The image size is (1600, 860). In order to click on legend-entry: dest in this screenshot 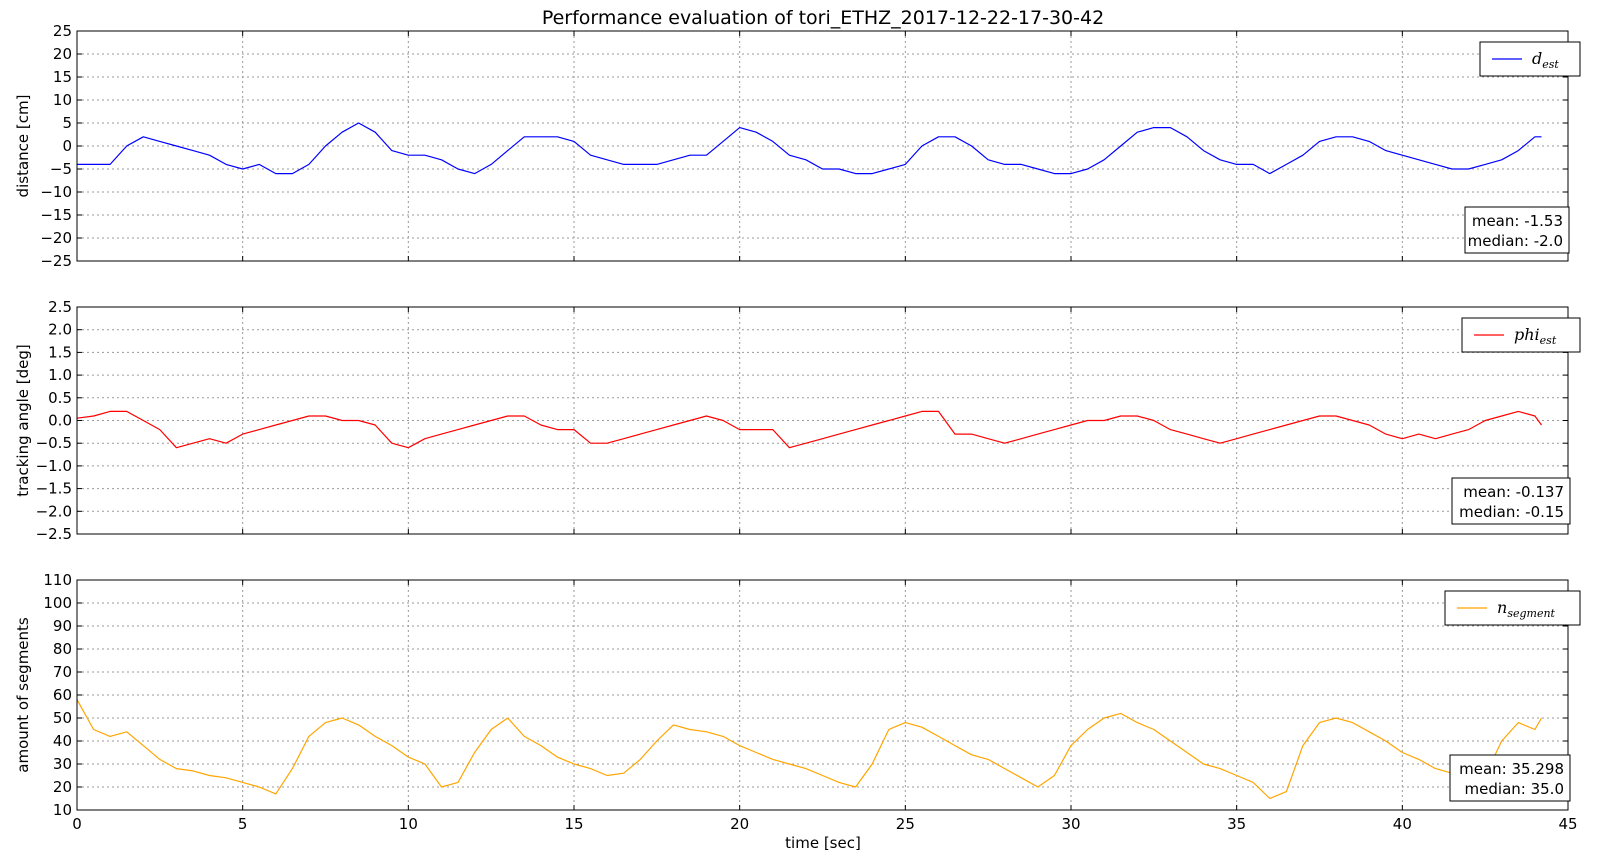, I will do `click(1545, 60)`.